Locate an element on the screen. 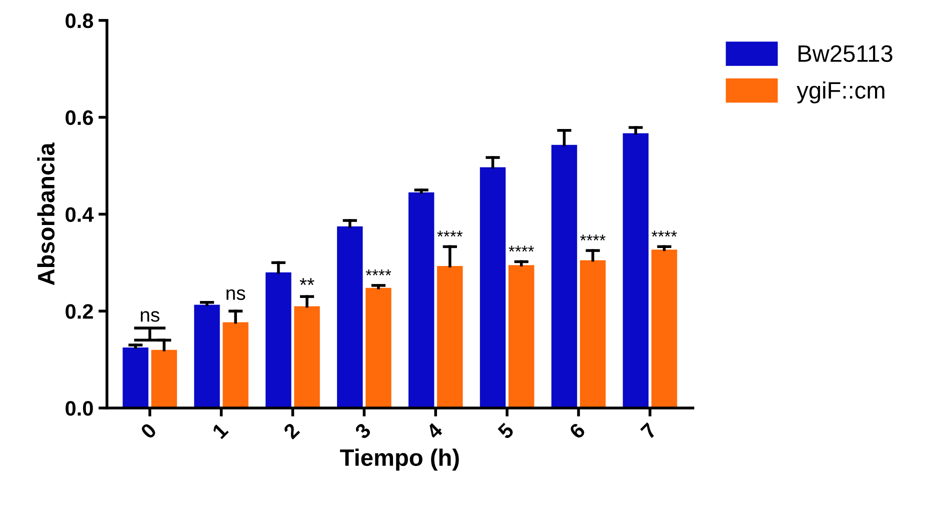 The height and width of the screenshot is (510, 930). y-tick-label: 0.6 is located at coordinates (80, 118).